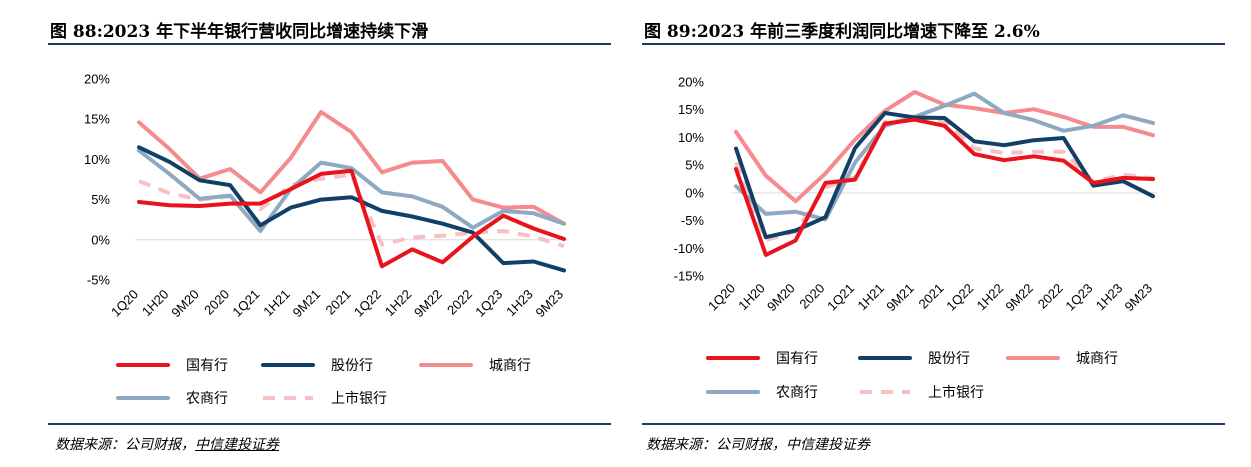  I want to click on right-x-tick-label: 9M23, so click(1139, 298).